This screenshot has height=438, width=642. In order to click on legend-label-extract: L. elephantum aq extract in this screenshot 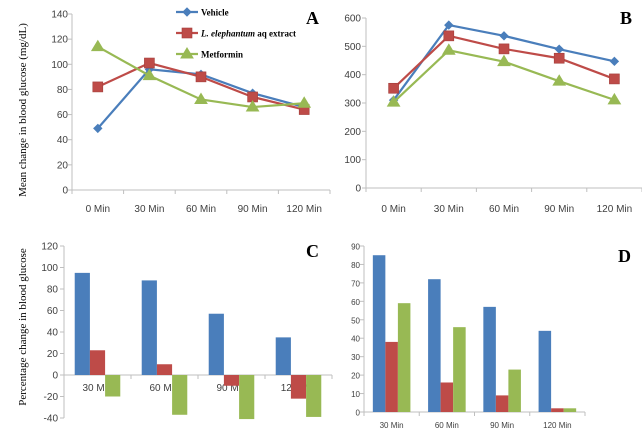, I will do `click(248, 34)`.